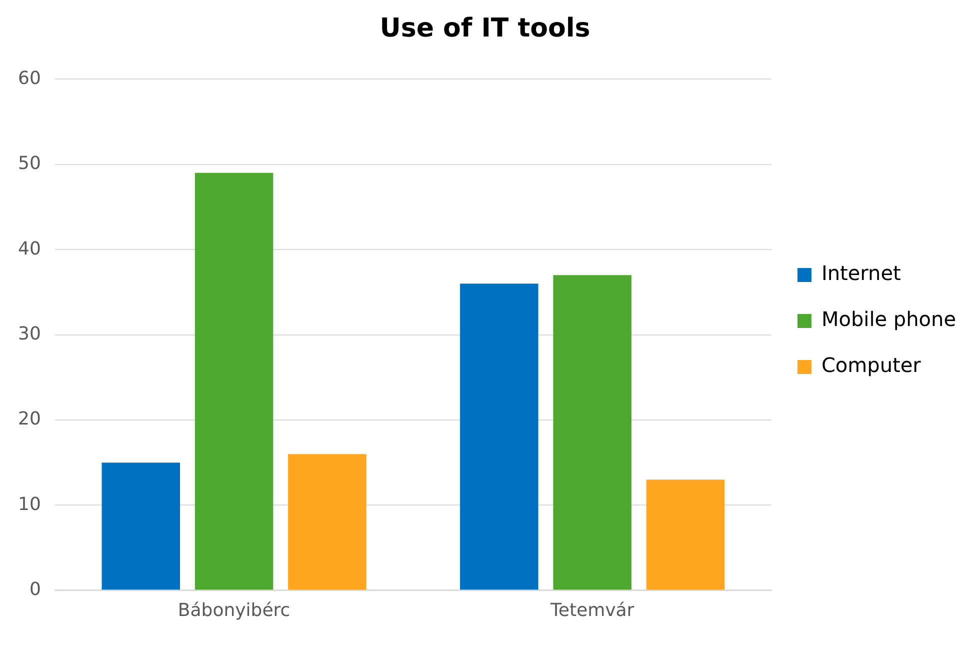 The height and width of the screenshot is (646, 966). Describe the element at coordinates (485, 28) in the screenshot. I see `chart-title: Use of IT tools` at that location.